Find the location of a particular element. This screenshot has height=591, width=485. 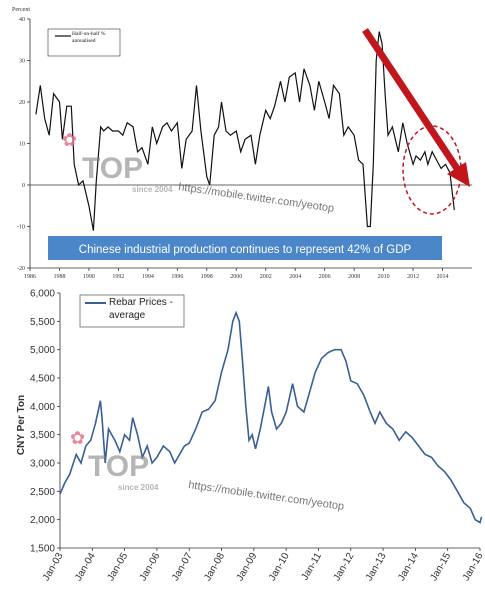

bottom-y-tick-label: 6,000 is located at coordinates (42, 294).